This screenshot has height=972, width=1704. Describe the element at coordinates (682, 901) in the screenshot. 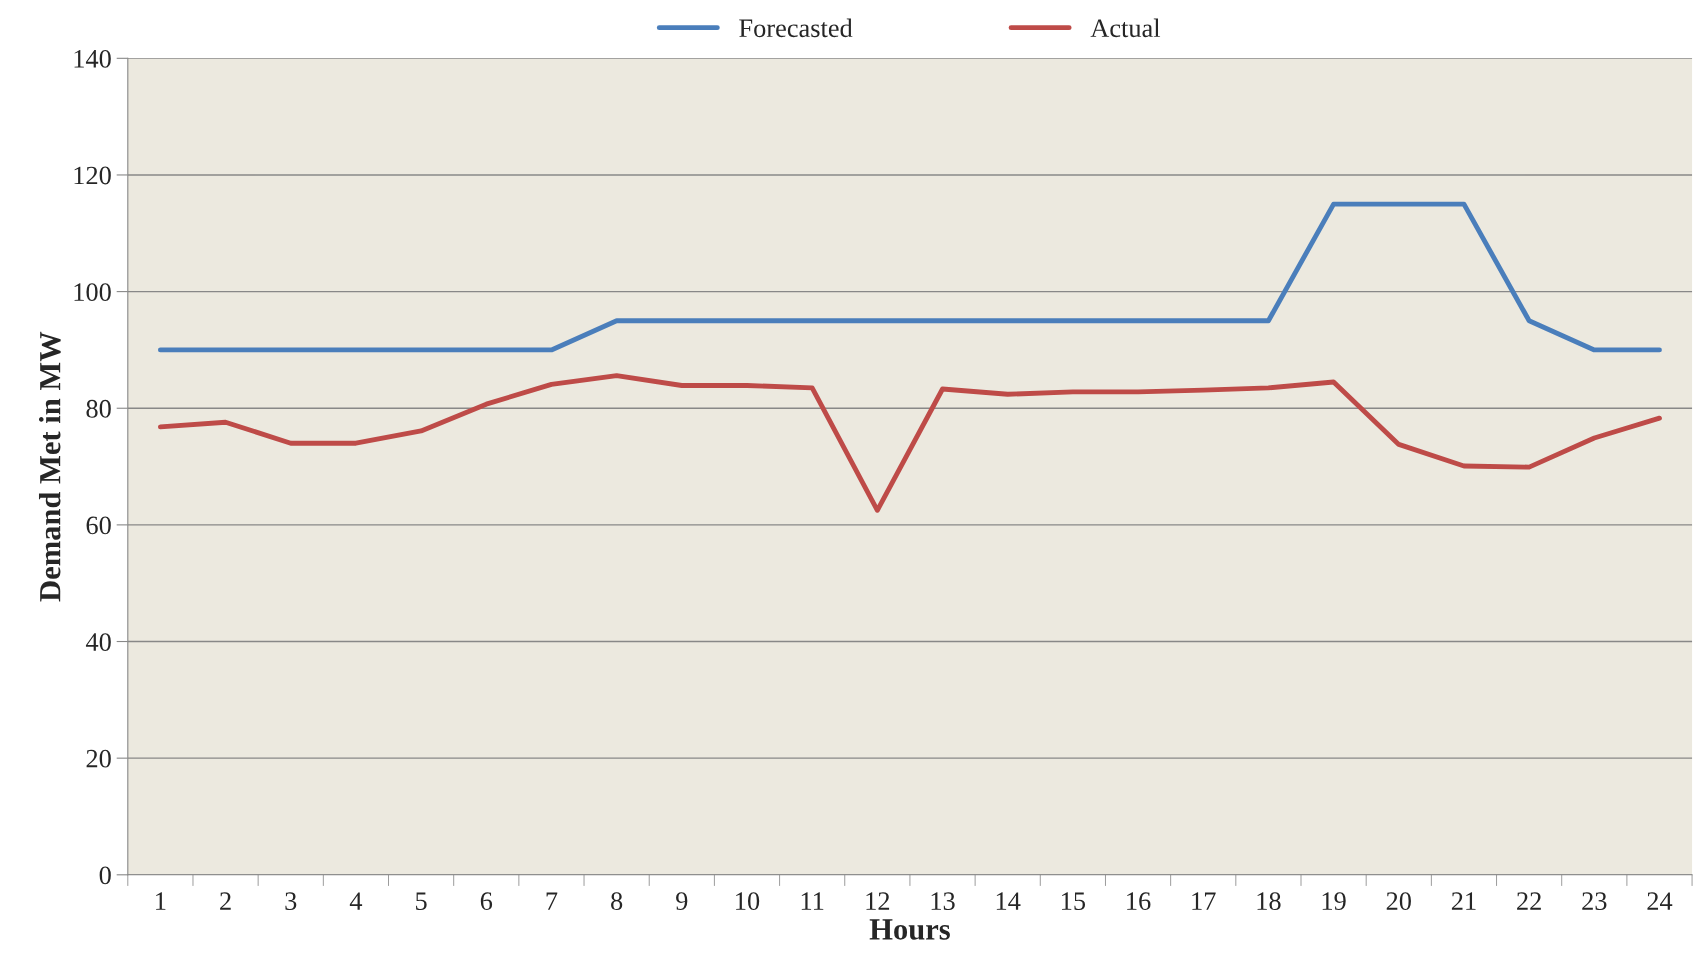

I see `x-tick-label: 9` at that location.